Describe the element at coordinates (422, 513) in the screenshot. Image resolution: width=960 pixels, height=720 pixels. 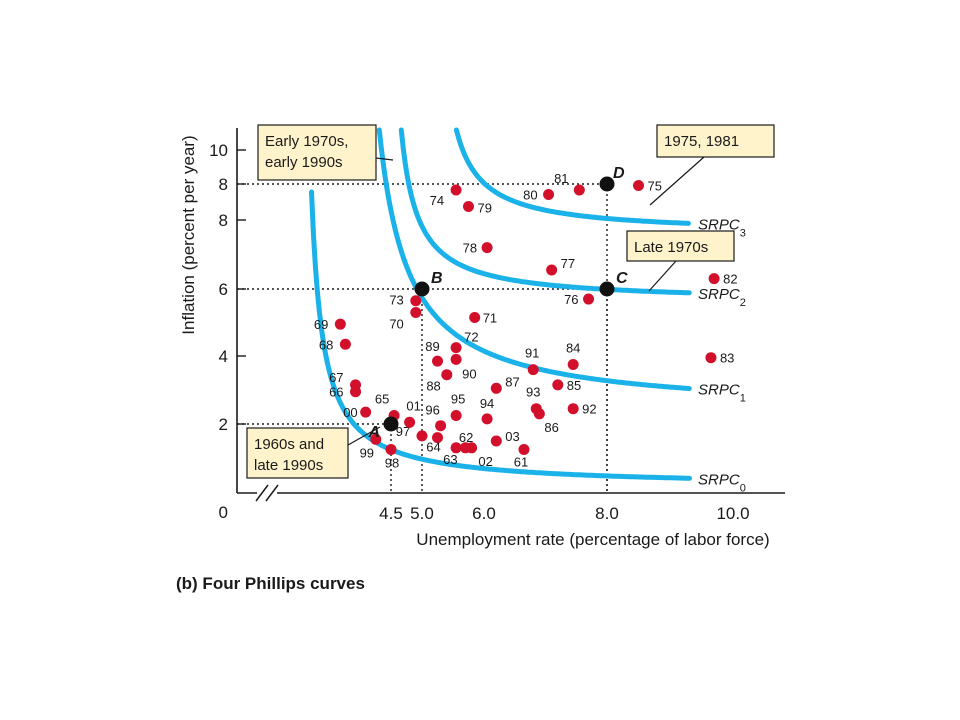
I see `x-tick-label: 5.0` at that location.